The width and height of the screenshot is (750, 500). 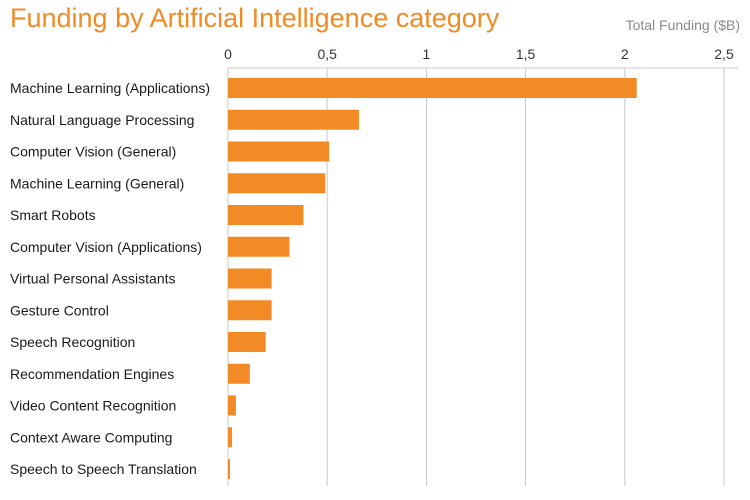 What do you see at coordinates (53, 215) in the screenshot?
I see `category-label: Smart Robots` at bounding box center [53, 215].